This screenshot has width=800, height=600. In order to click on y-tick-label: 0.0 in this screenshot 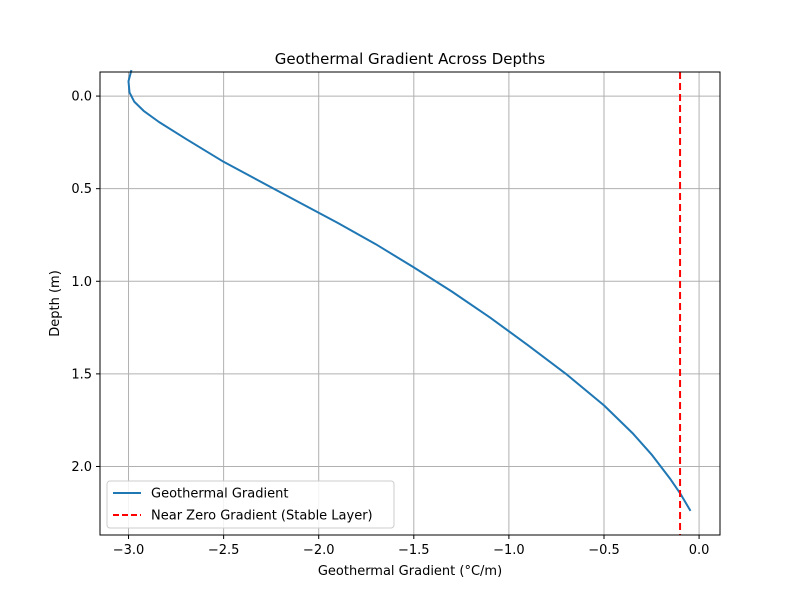, I will do `click(81, 97)`.